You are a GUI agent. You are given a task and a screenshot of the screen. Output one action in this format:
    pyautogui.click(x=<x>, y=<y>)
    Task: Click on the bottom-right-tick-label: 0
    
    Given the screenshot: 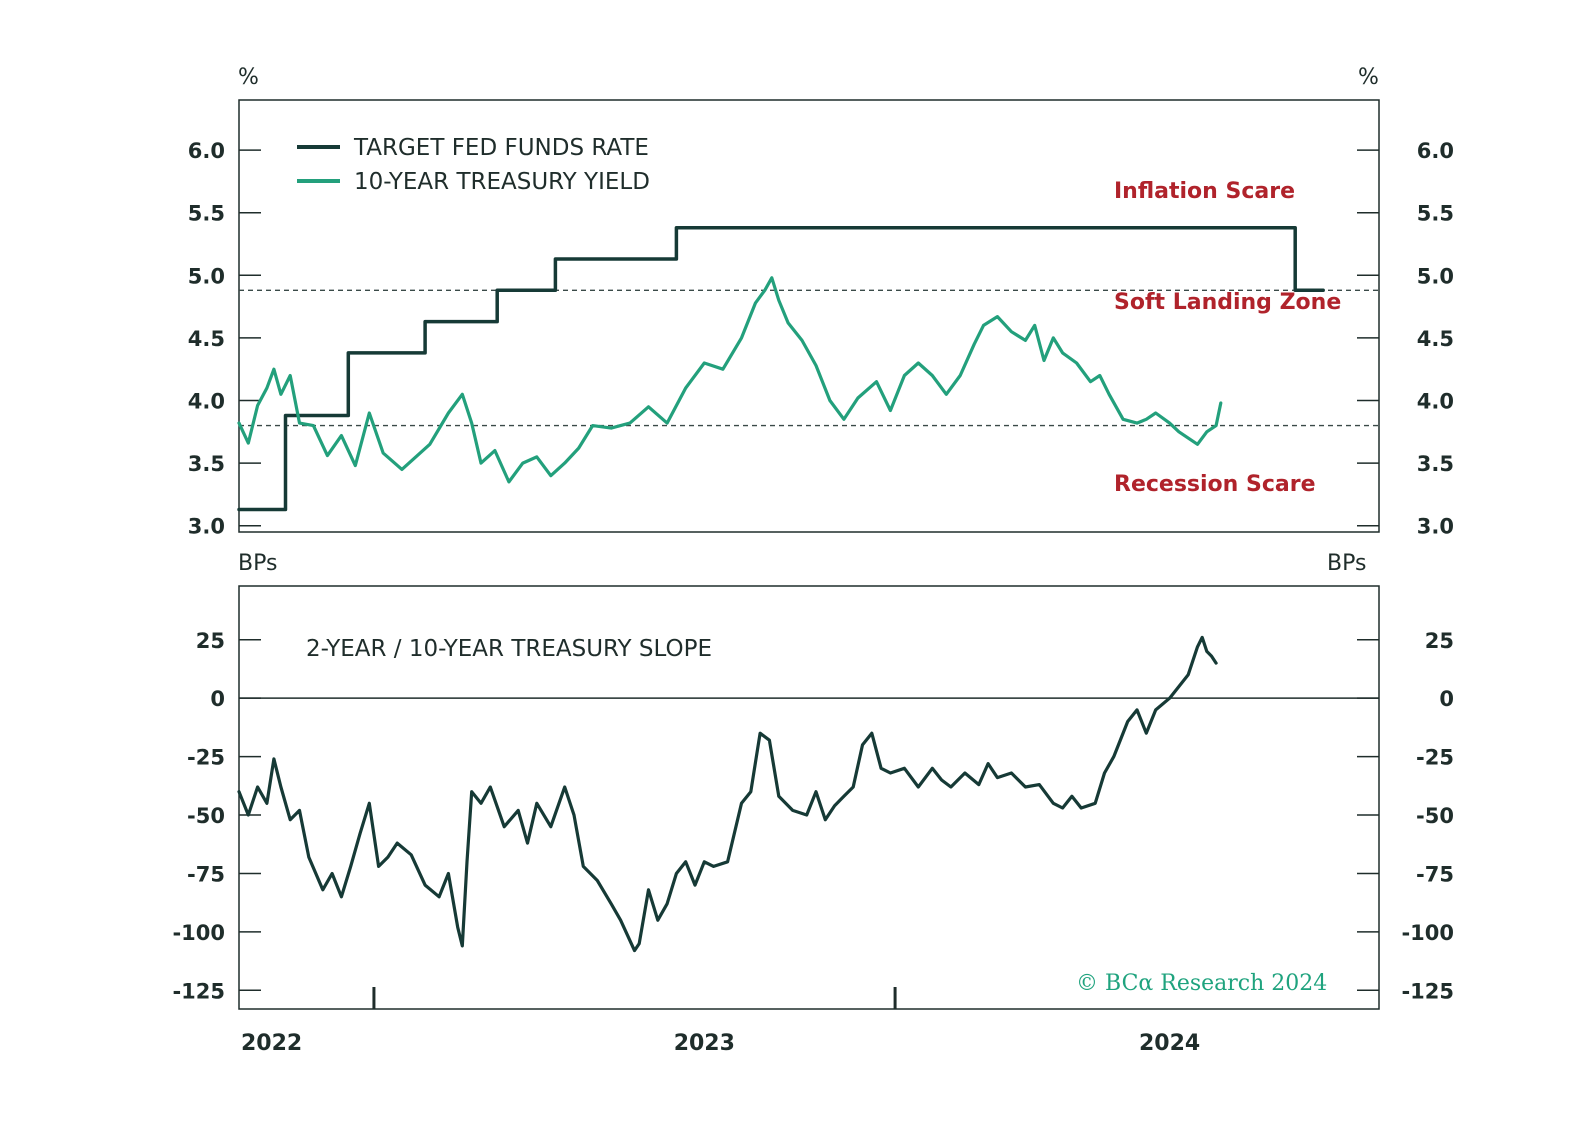 What is the action you would take?
    pyautogui.click(x=1446, y=699)
    